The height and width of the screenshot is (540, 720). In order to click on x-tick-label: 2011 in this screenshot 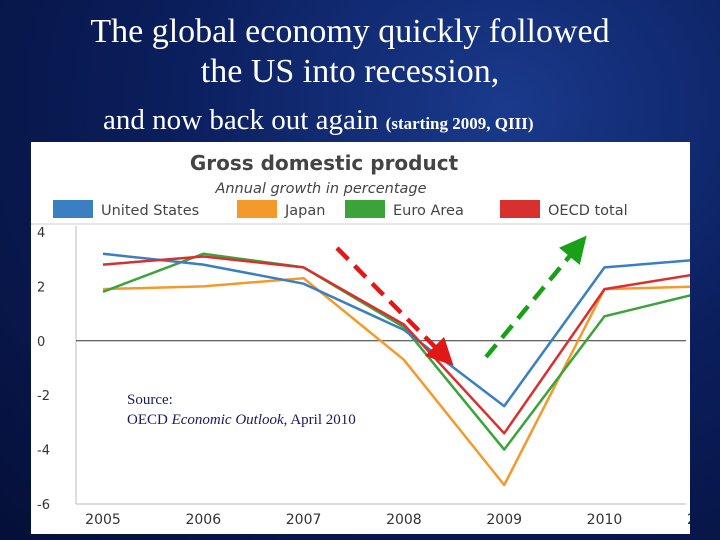, I will do `click(688, 520)`.